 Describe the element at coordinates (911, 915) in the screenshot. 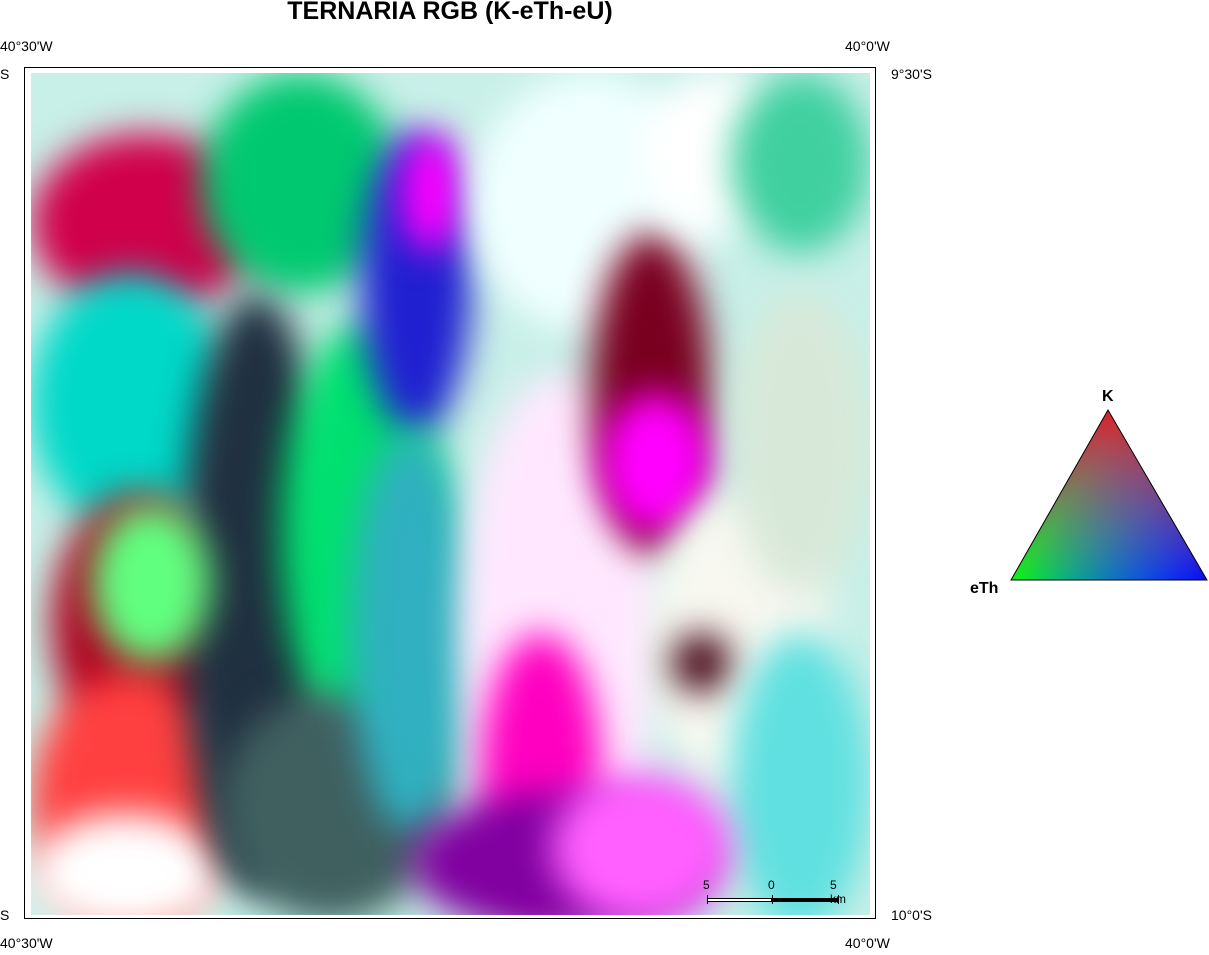

I see `bottom-right-latitude: 10°0'S` at that location.